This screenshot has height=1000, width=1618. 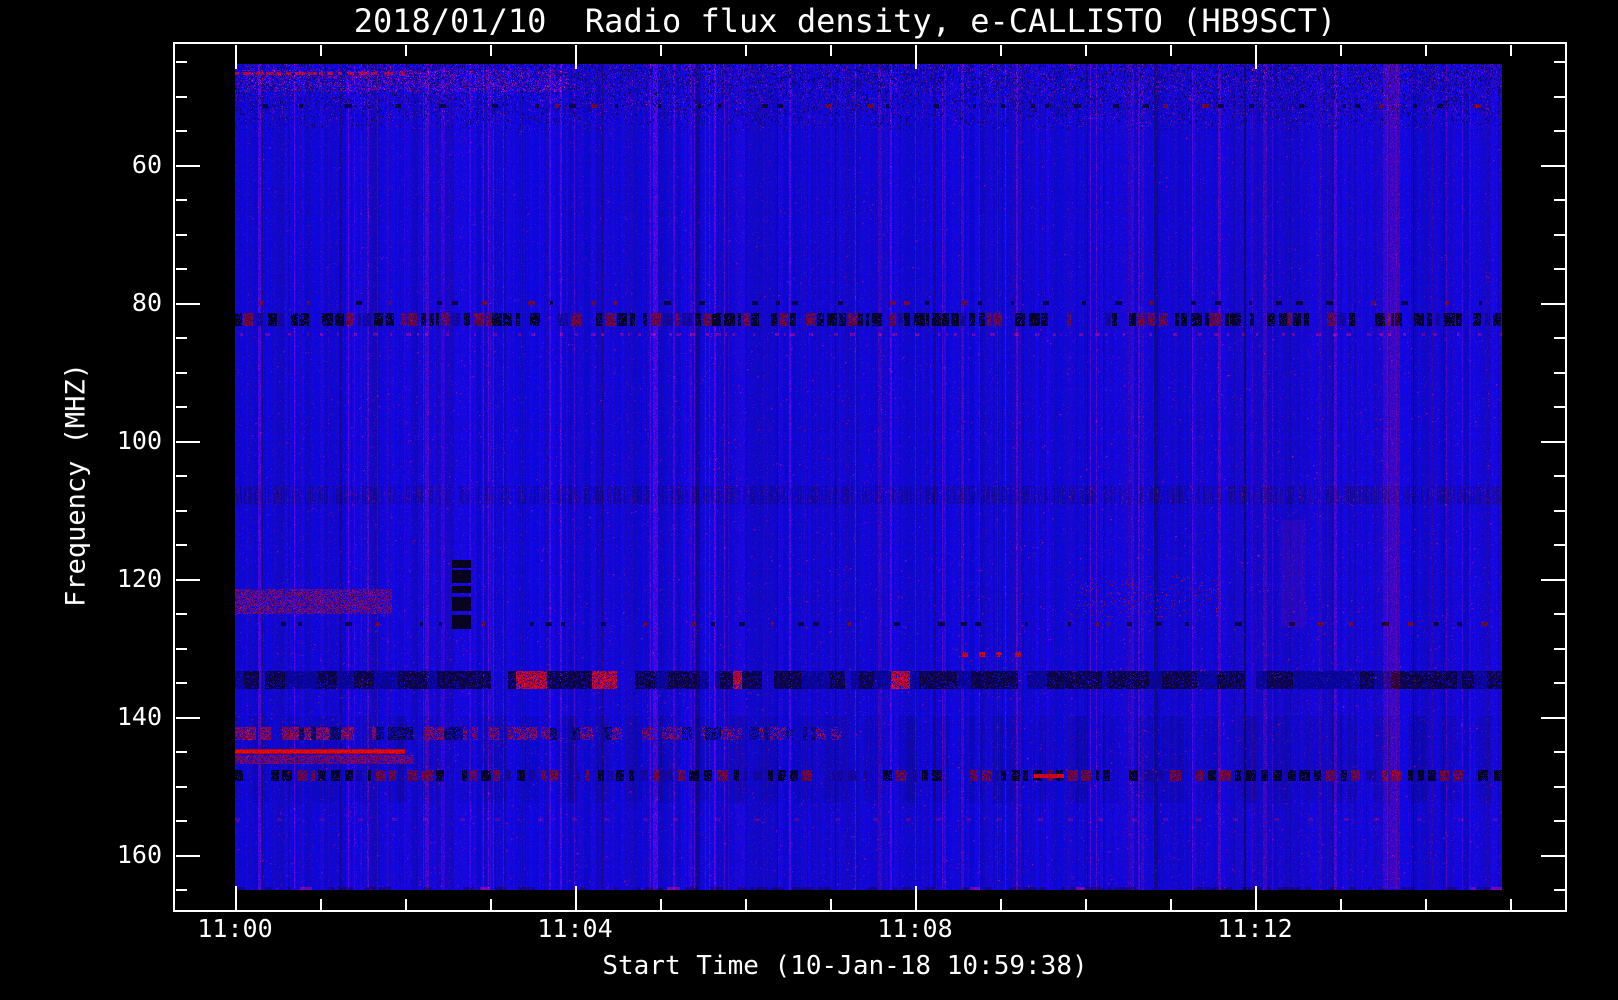 I want to click on y-tick-label: 80, so click(x=146, y=302).